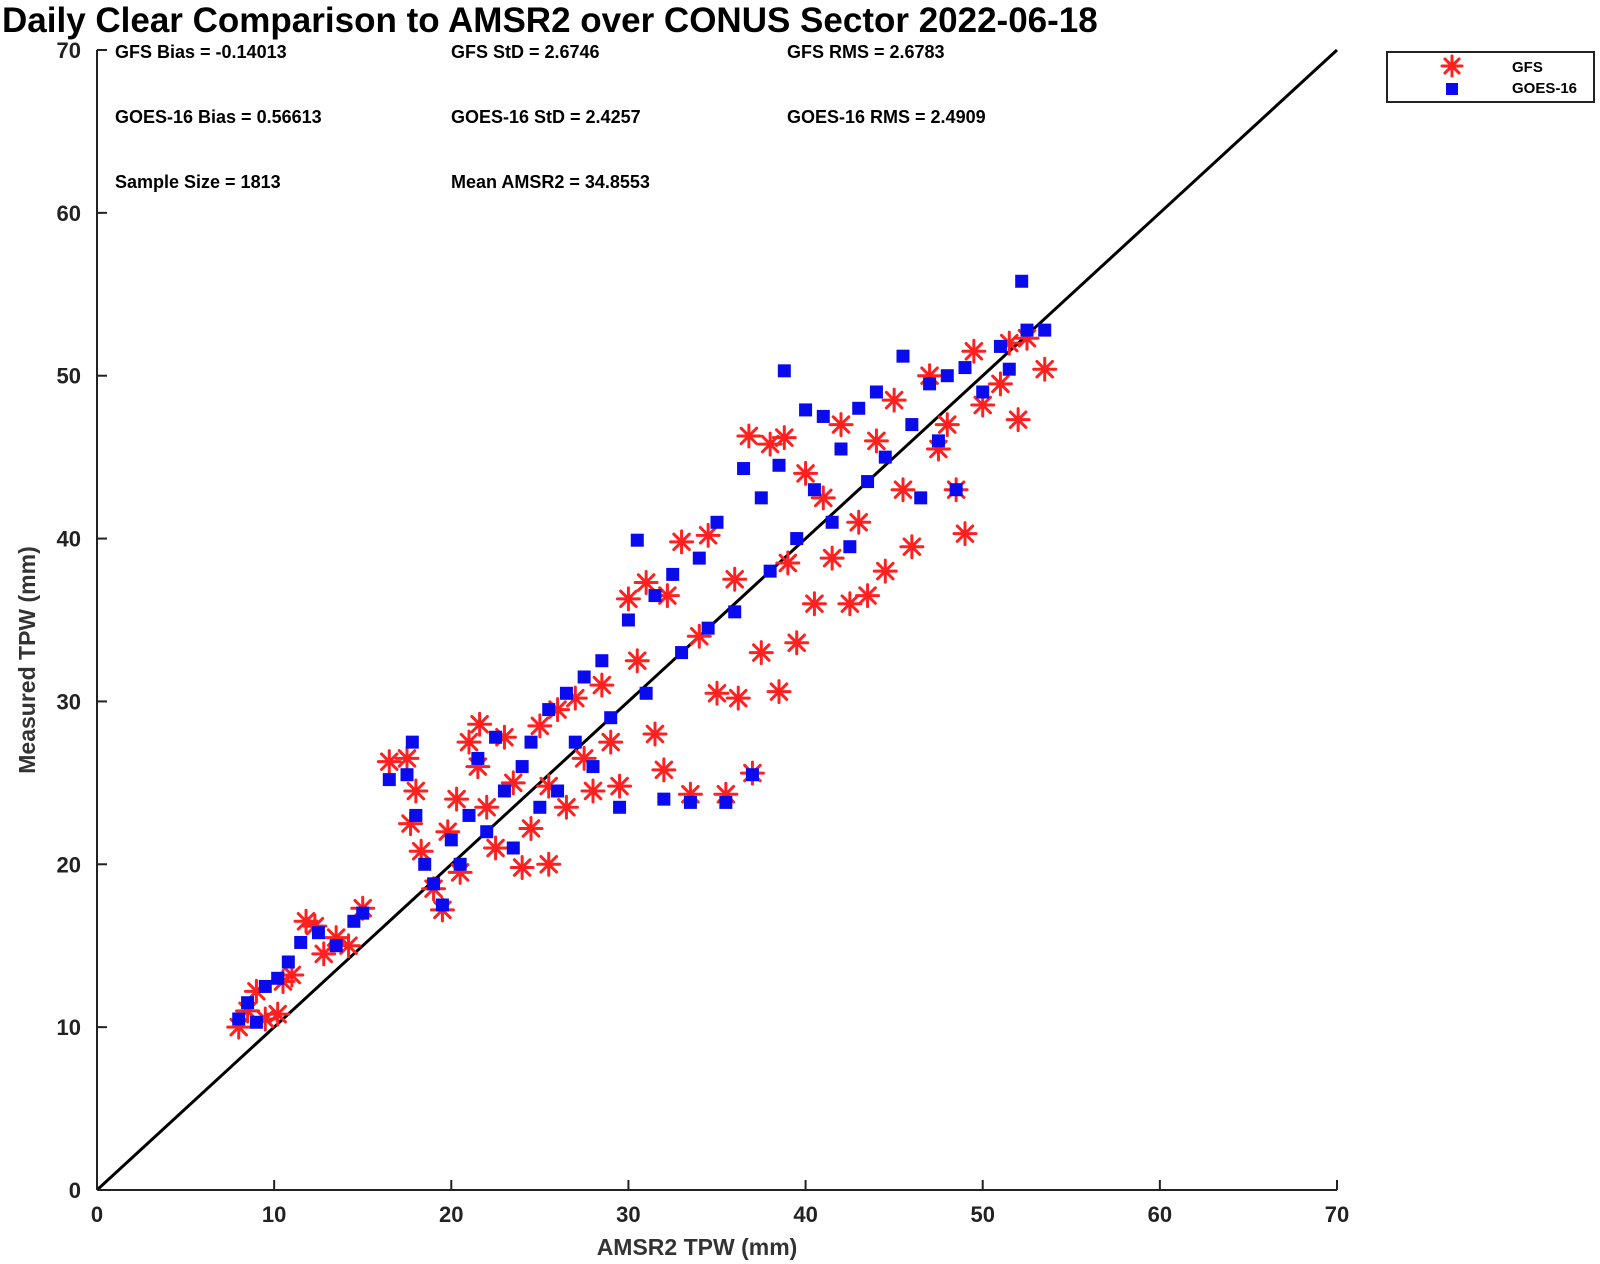 Image resolution: width=1600 pixels, height=1264 pixels. I want to click on annotation-gfs-rms: GFS RMS = 2.6783, so click(866, 52).